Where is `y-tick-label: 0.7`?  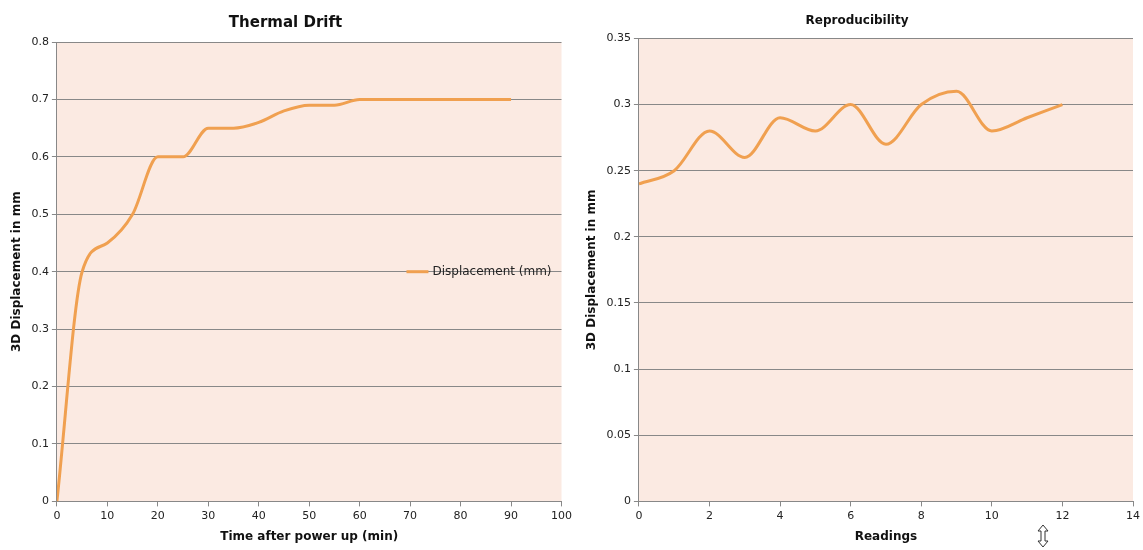 y-tick-label: 0.7 is located at coordinates (40, 99).